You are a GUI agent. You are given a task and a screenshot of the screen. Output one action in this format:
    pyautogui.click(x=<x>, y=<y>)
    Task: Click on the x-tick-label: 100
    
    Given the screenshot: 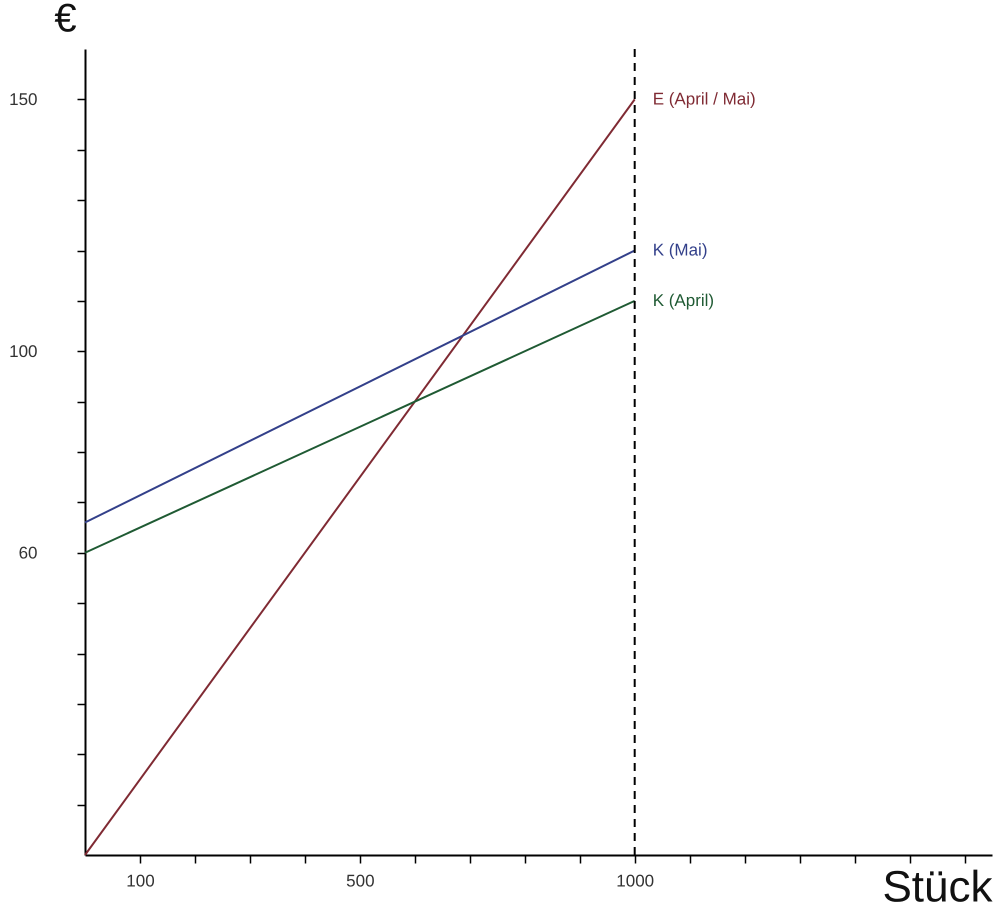 What is the action you would take?
    pyautogui.click(x=140, y=881)
    